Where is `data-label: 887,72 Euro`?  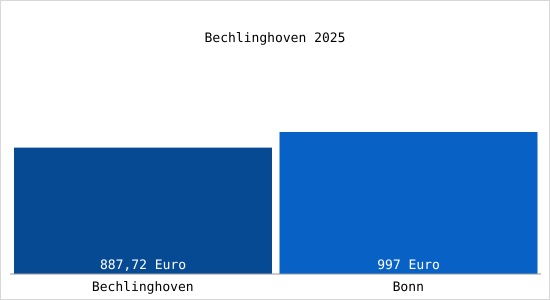
data-label: 887,72 Euro is located at coordinates (143, 265).